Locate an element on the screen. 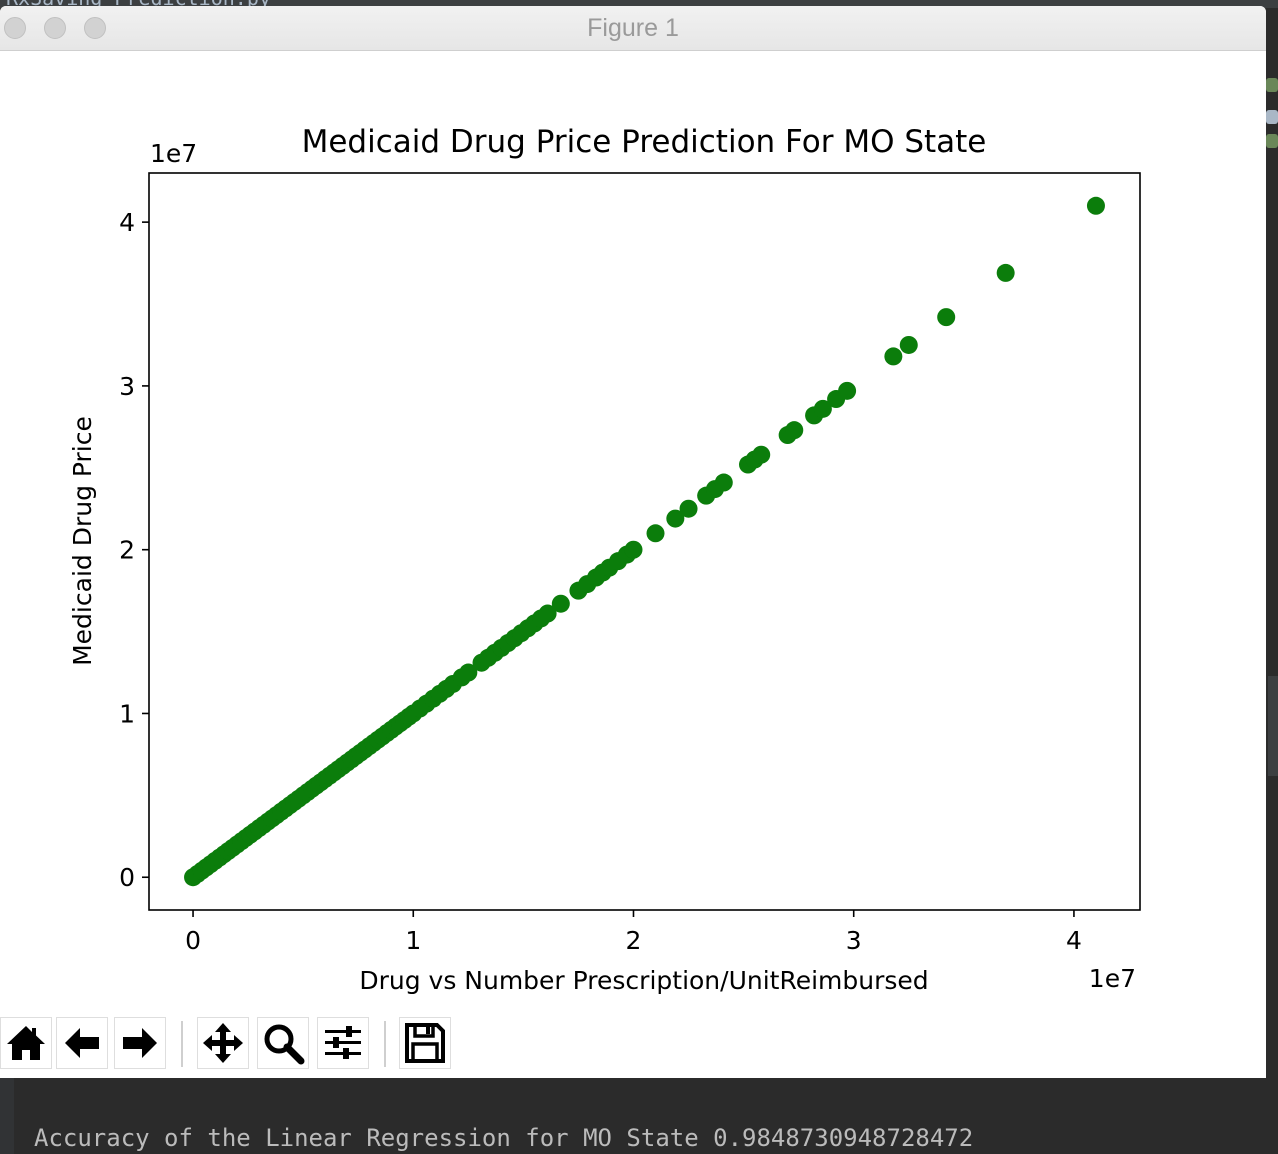  home-button is located at coordinates (26, 1043).